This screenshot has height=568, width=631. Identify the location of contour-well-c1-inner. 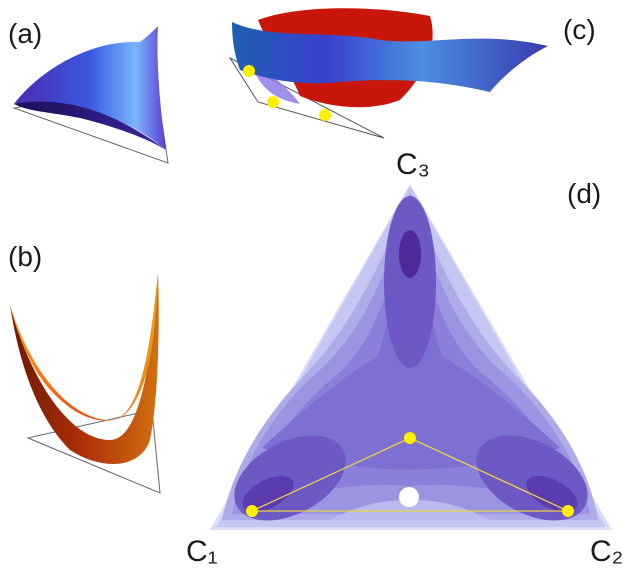
(268, 494).